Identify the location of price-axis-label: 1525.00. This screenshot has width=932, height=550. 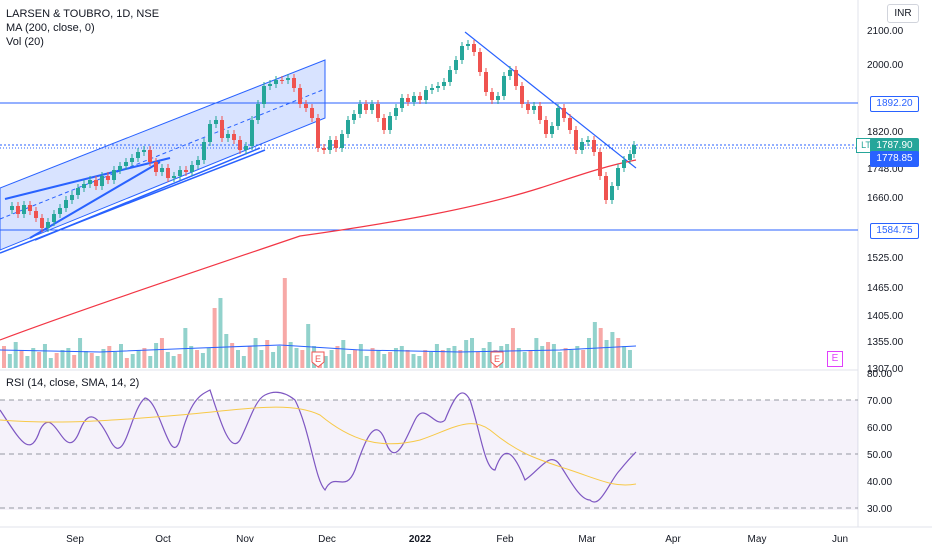
(885, 258).